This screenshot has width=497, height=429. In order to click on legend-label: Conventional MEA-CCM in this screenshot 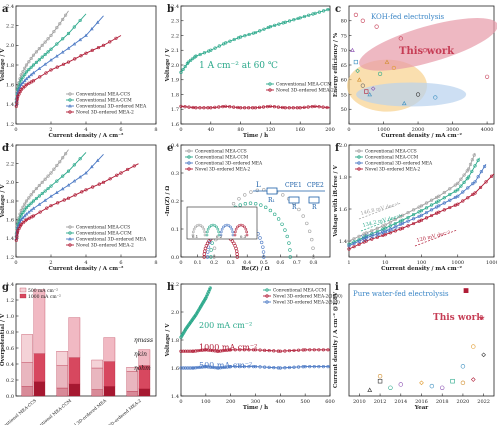, I will do `click(104, 234)`.